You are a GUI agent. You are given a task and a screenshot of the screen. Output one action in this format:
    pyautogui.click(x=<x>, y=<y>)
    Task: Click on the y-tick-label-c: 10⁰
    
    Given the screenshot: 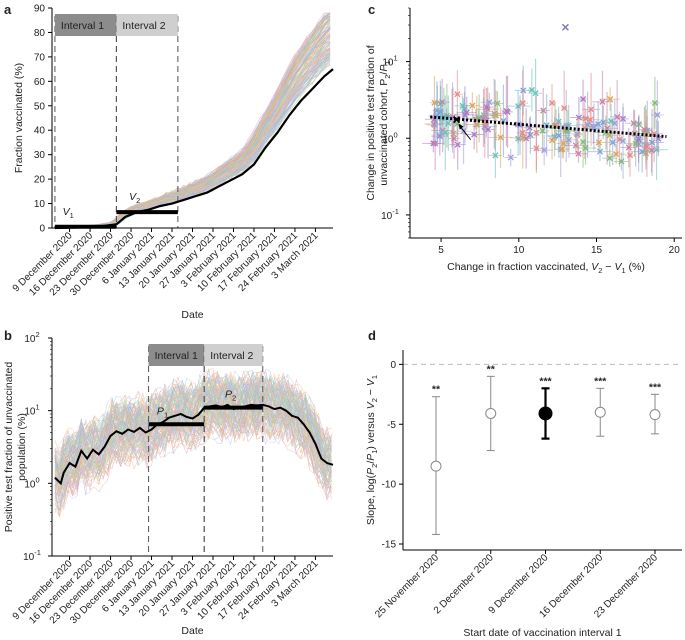 What is the action you would take?
    pyautogui.click(x=389, y=137)
    